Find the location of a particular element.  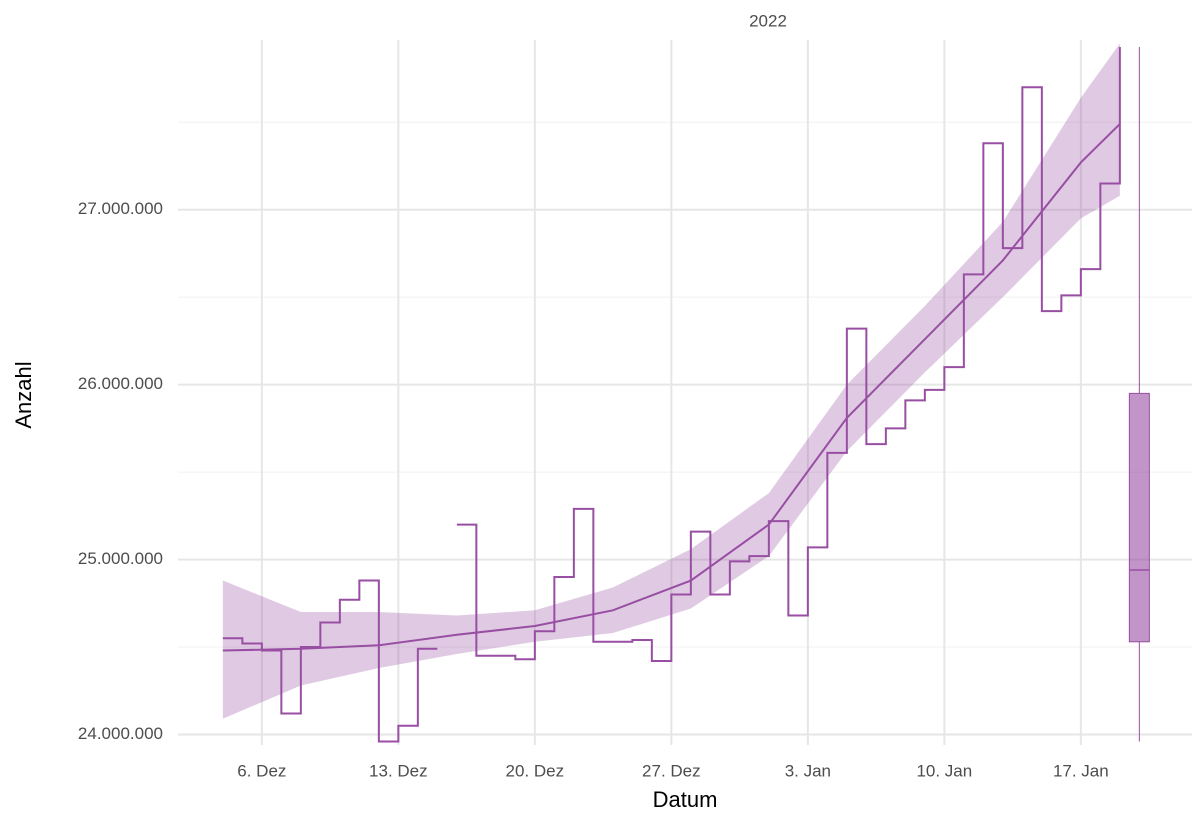

y-tick-label: 27.000.000 is located at coordinates (120, 208).